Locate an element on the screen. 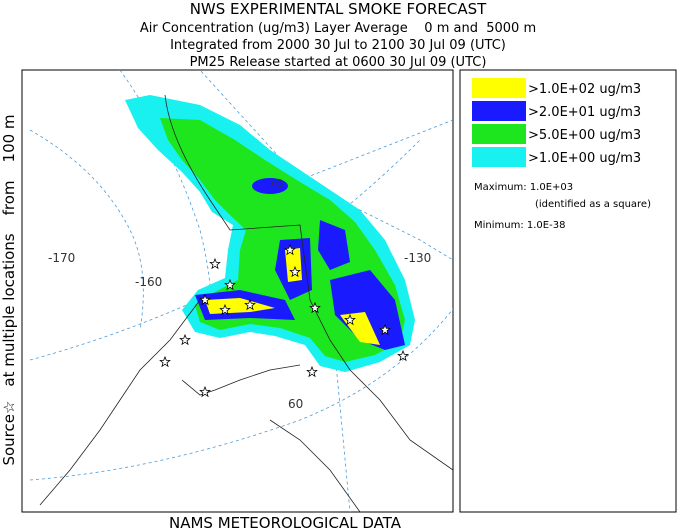 This screenshot has width=678, height=532. map-label: -130 is located at coordinates (417, 258).